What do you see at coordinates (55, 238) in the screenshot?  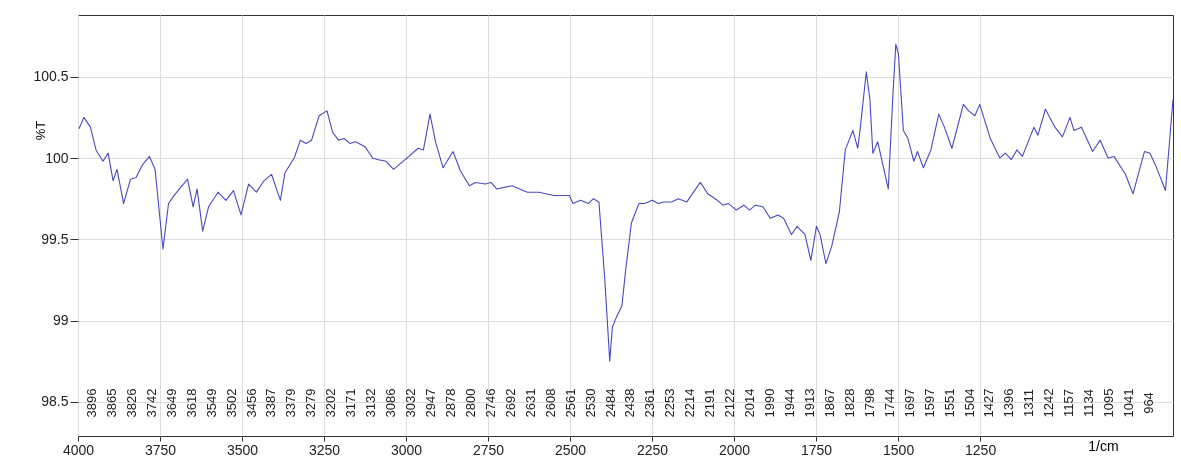 I see `y-tick-label: 99.5` at bounding box center [55, 238].